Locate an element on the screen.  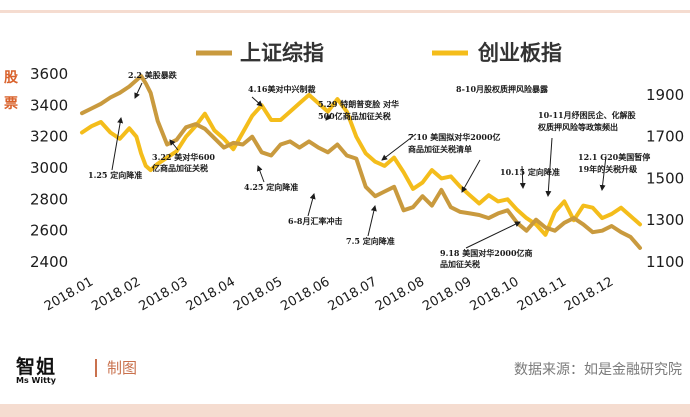
annotation-text: 9.18 美国对华2000亿商 is located at coordinates (486, 253).